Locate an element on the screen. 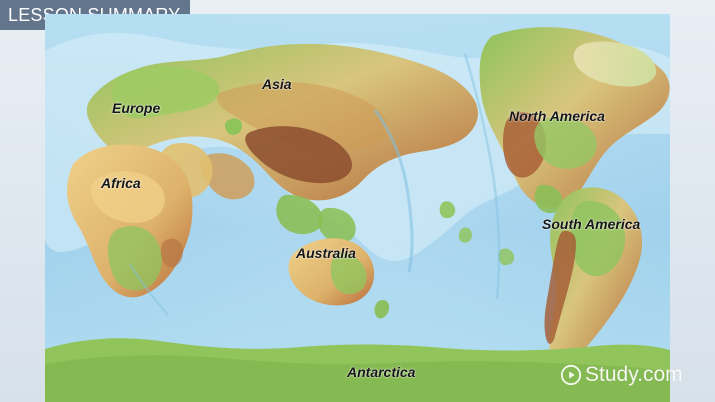  continent-label-australia-text: Australia is located at coordinates (326, 253).